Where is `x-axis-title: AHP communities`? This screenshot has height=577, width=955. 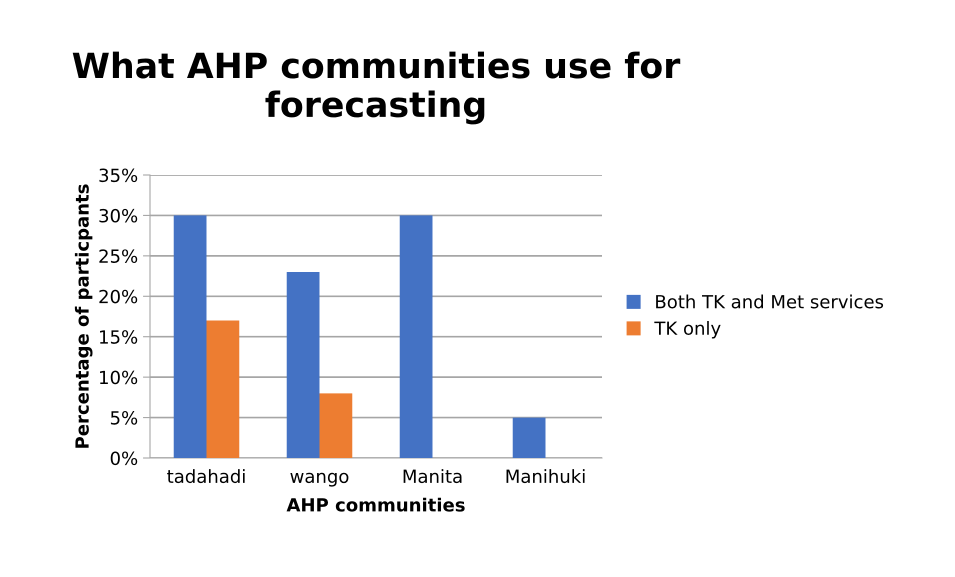 x-axis-title: AHP communities is located at coordinates (375, 505).